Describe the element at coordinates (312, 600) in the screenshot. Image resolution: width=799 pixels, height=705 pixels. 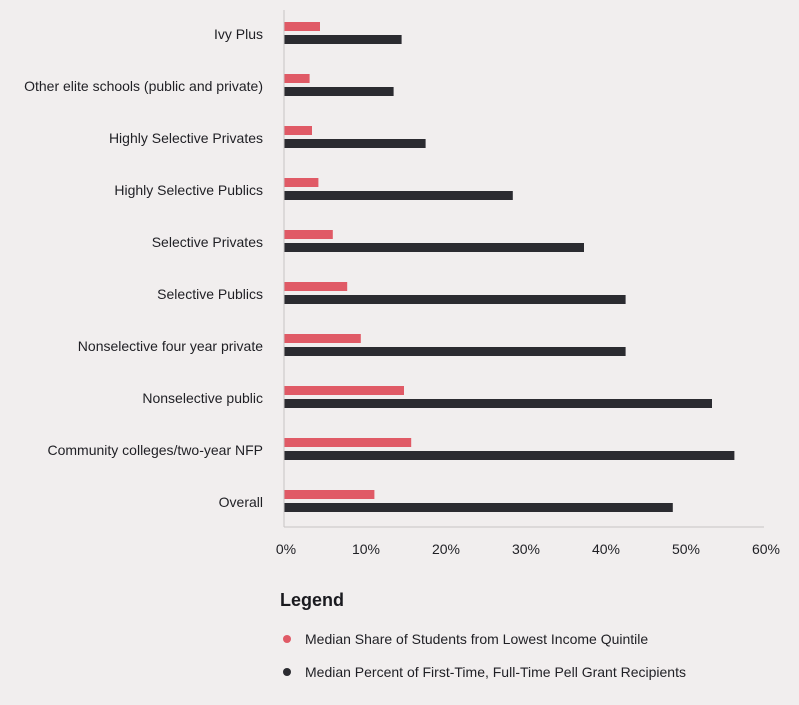
I see `legend-title: Legend` at that location.